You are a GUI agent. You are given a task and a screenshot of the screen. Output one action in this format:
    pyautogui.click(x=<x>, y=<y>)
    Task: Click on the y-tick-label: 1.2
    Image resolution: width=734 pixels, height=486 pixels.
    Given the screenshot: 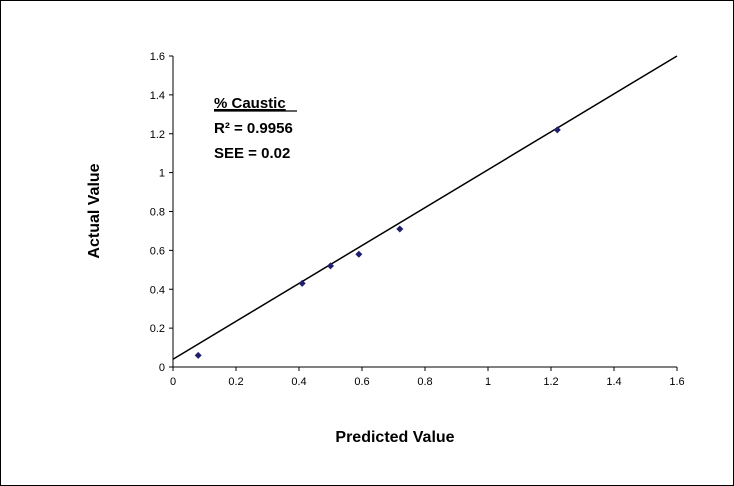 What is the action you would take?
    pyautogui.click(x=157, y=135)
    